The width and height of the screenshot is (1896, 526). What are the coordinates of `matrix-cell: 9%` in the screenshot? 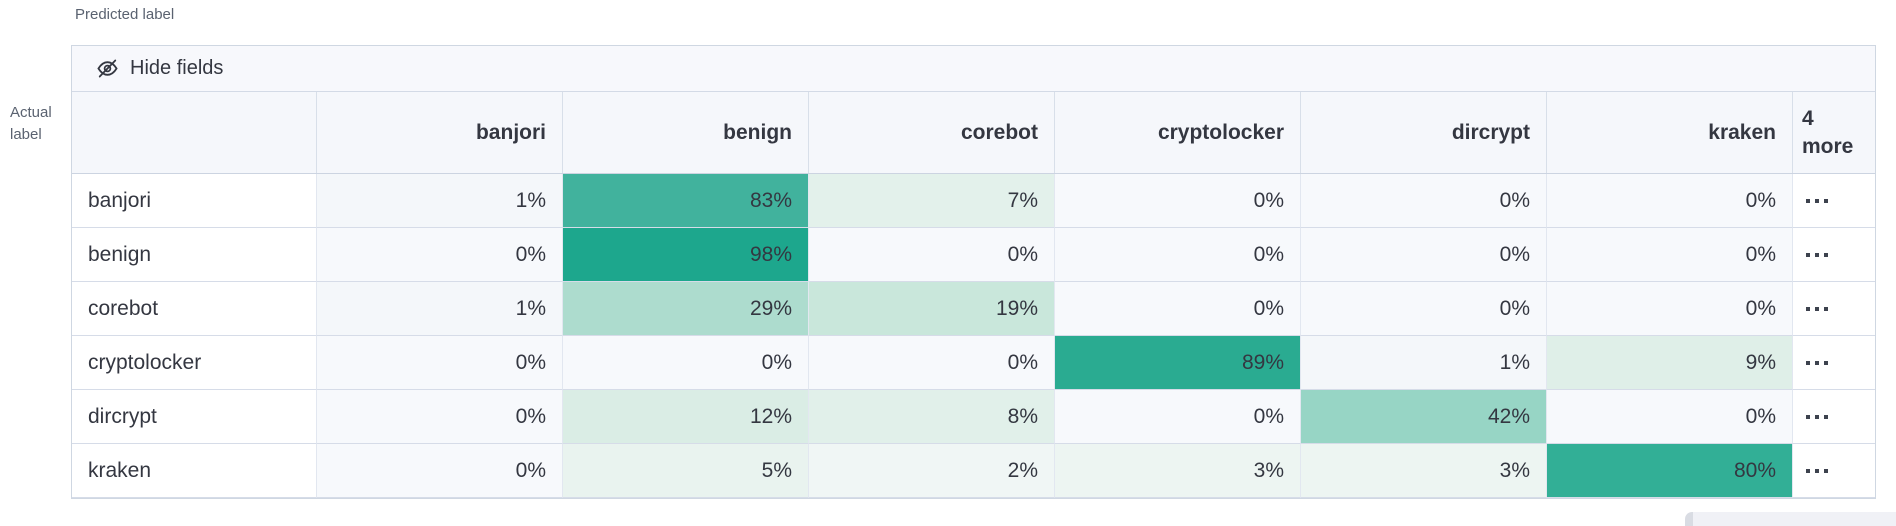 It's located at (1670, 363).